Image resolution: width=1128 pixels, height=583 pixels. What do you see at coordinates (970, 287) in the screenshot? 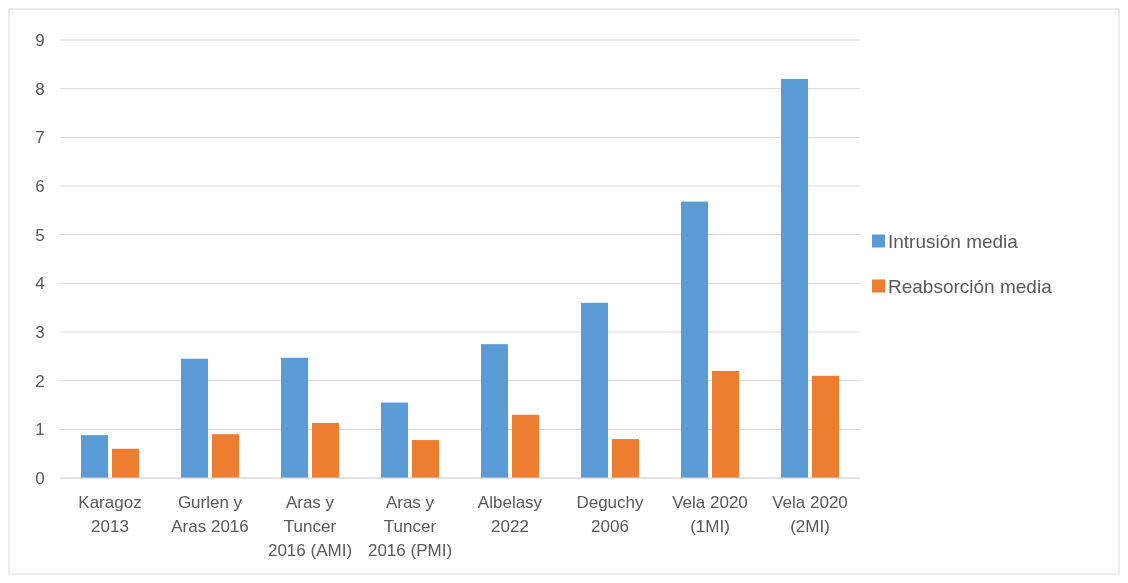
I see `legend-label: Reabsorción media` at bounding box center [970, 287].